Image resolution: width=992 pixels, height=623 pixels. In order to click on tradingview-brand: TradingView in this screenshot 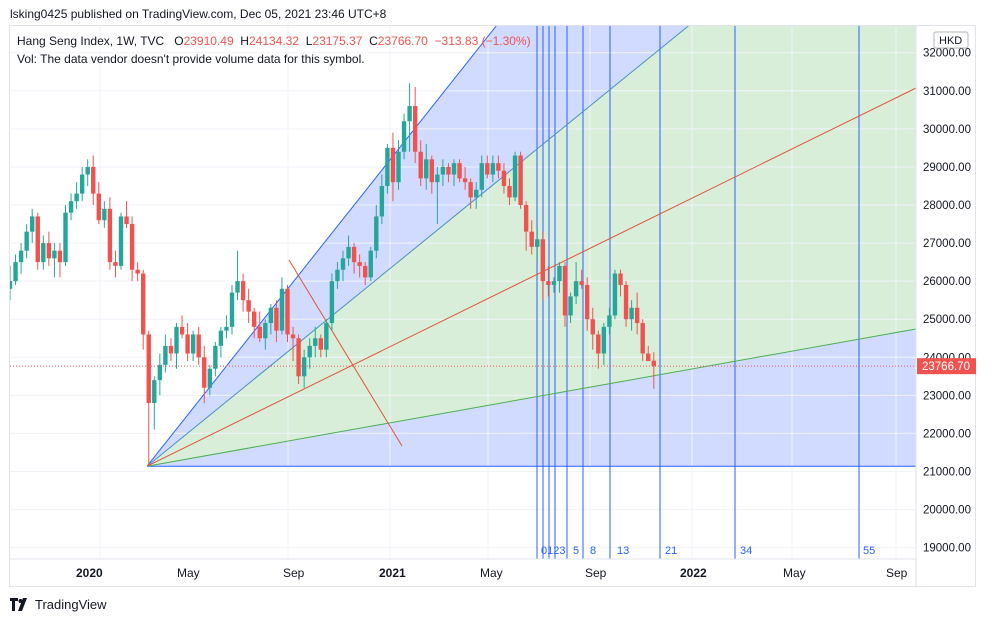, I will do `click(58, 604)`.